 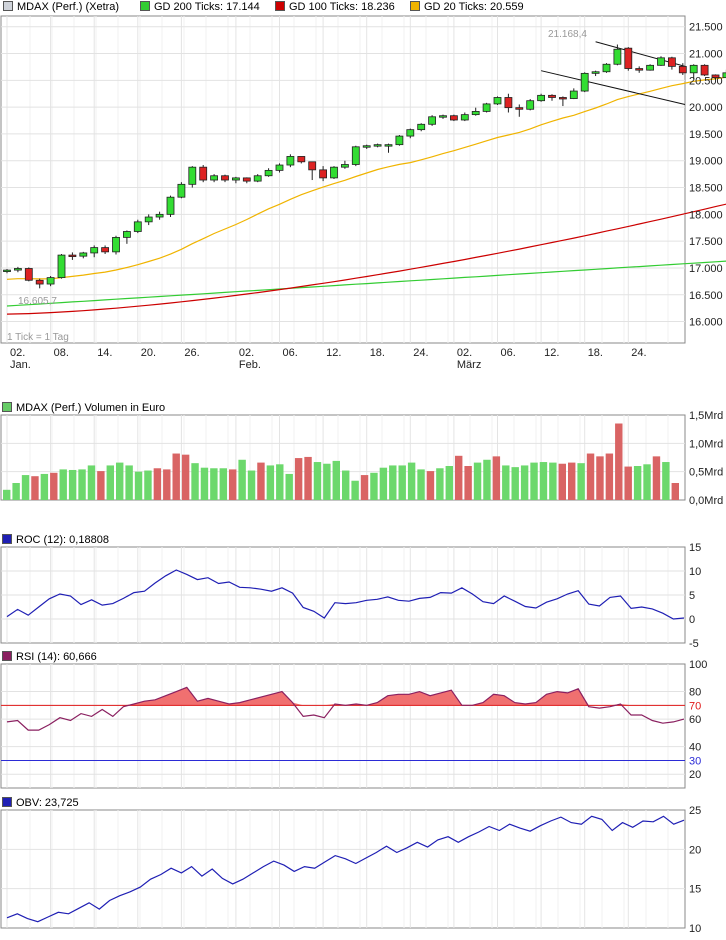 What do you see at coordinates (20, 365) in the screenshot?
I see `x-tick-label: Jan.` at bounding box center [20, 365].